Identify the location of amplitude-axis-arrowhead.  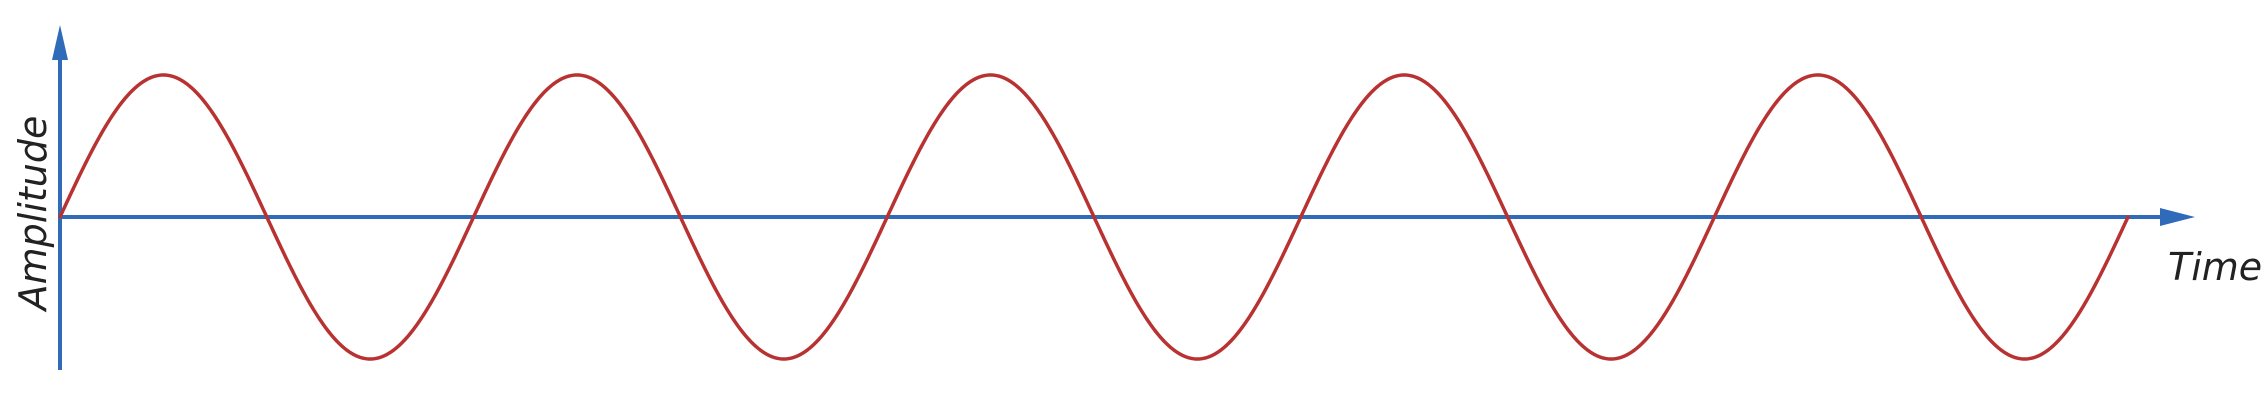
(60, 42).